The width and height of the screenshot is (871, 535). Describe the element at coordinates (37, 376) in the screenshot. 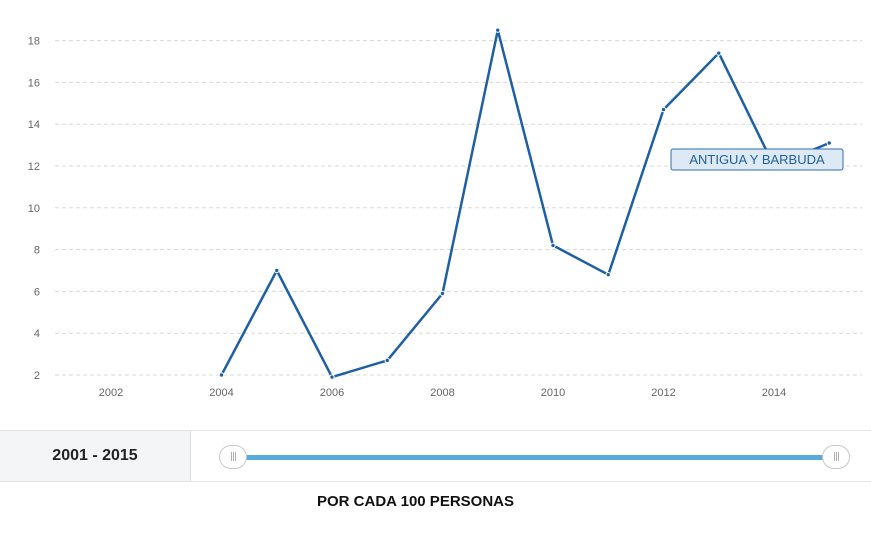

I see `y-tick-label: 2` at that location.